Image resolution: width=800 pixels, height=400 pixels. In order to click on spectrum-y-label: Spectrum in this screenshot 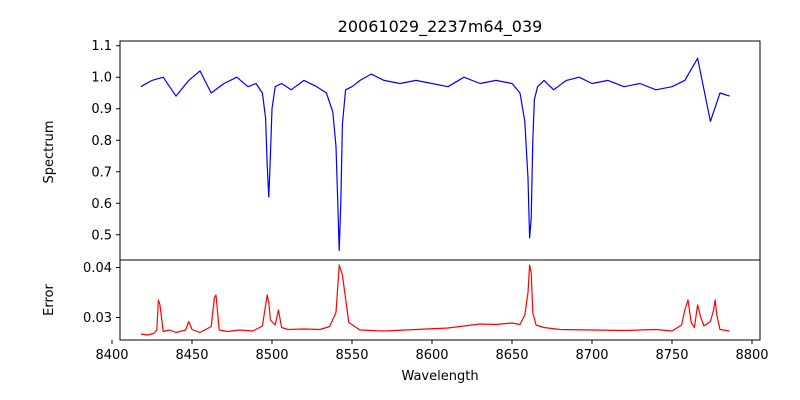, I will do `click(49, 152)`.